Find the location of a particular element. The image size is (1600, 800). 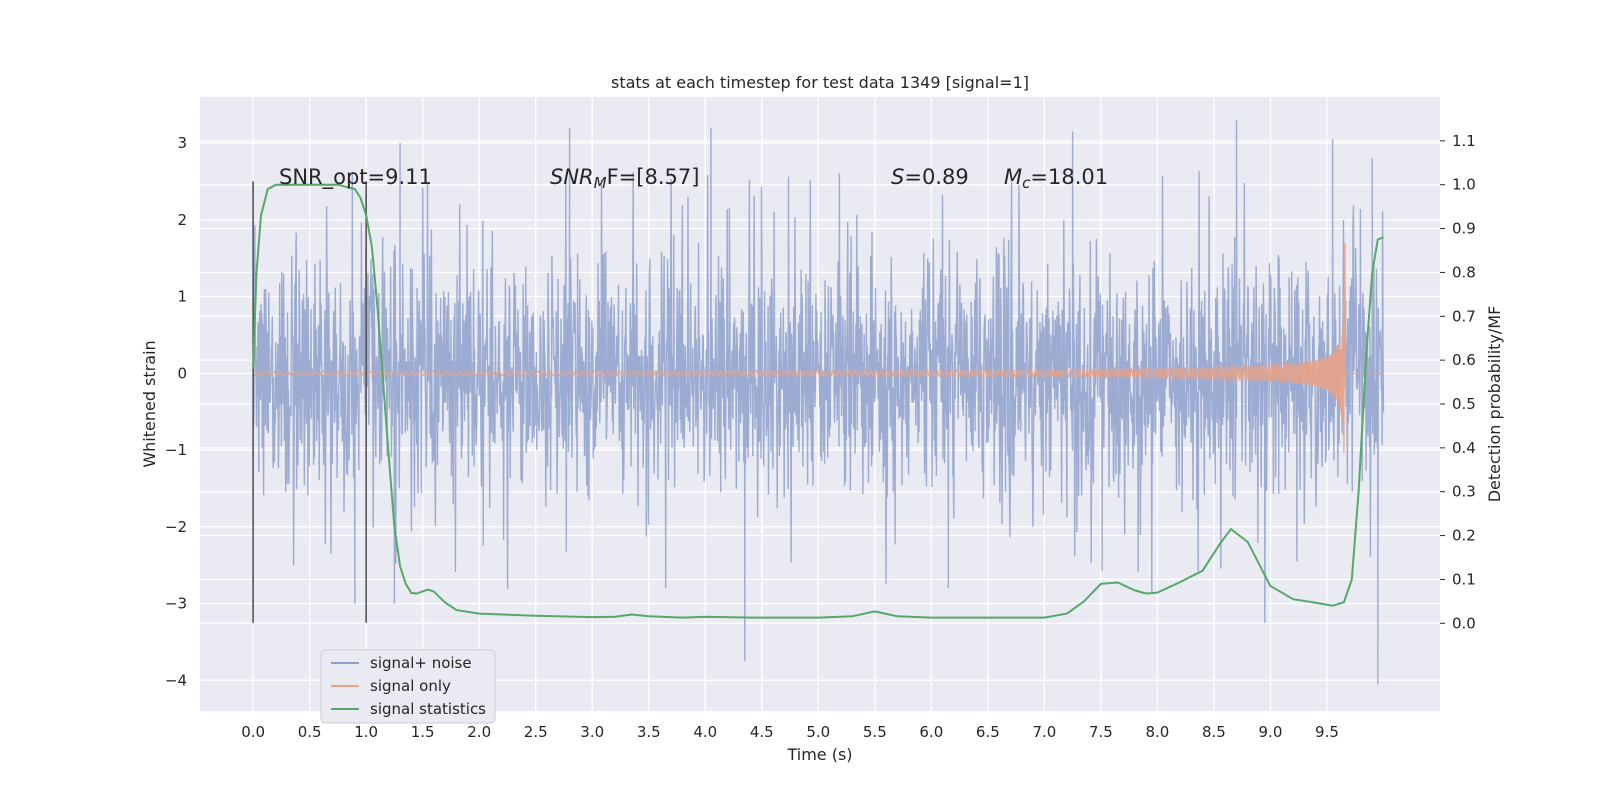

x-tick-label: 8.0 is located at coordinates (1157, 732).